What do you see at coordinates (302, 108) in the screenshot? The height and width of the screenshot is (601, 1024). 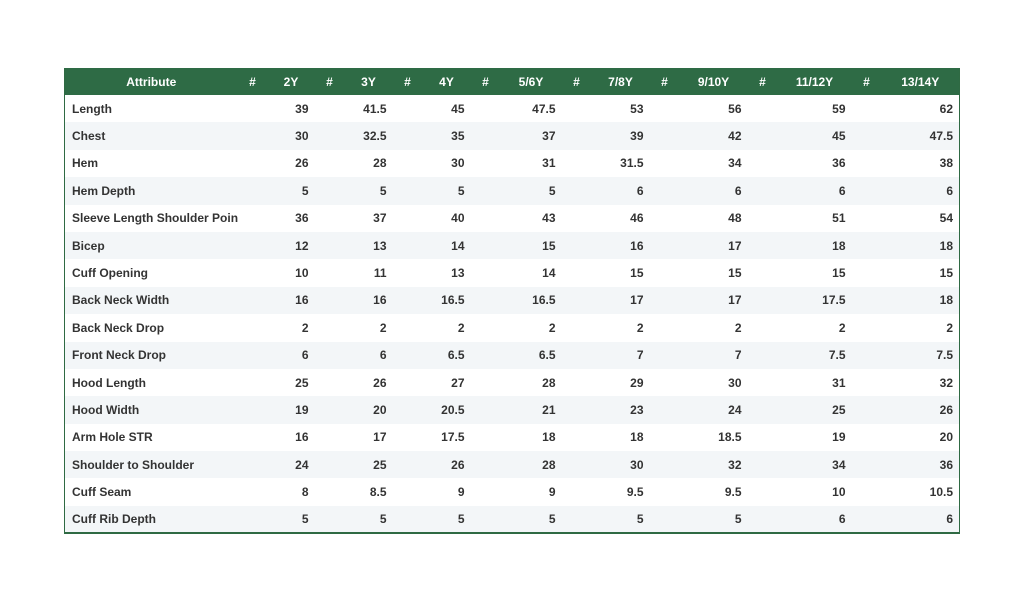 I see `table-cell-value: 39` at bounding box center [302, 108].